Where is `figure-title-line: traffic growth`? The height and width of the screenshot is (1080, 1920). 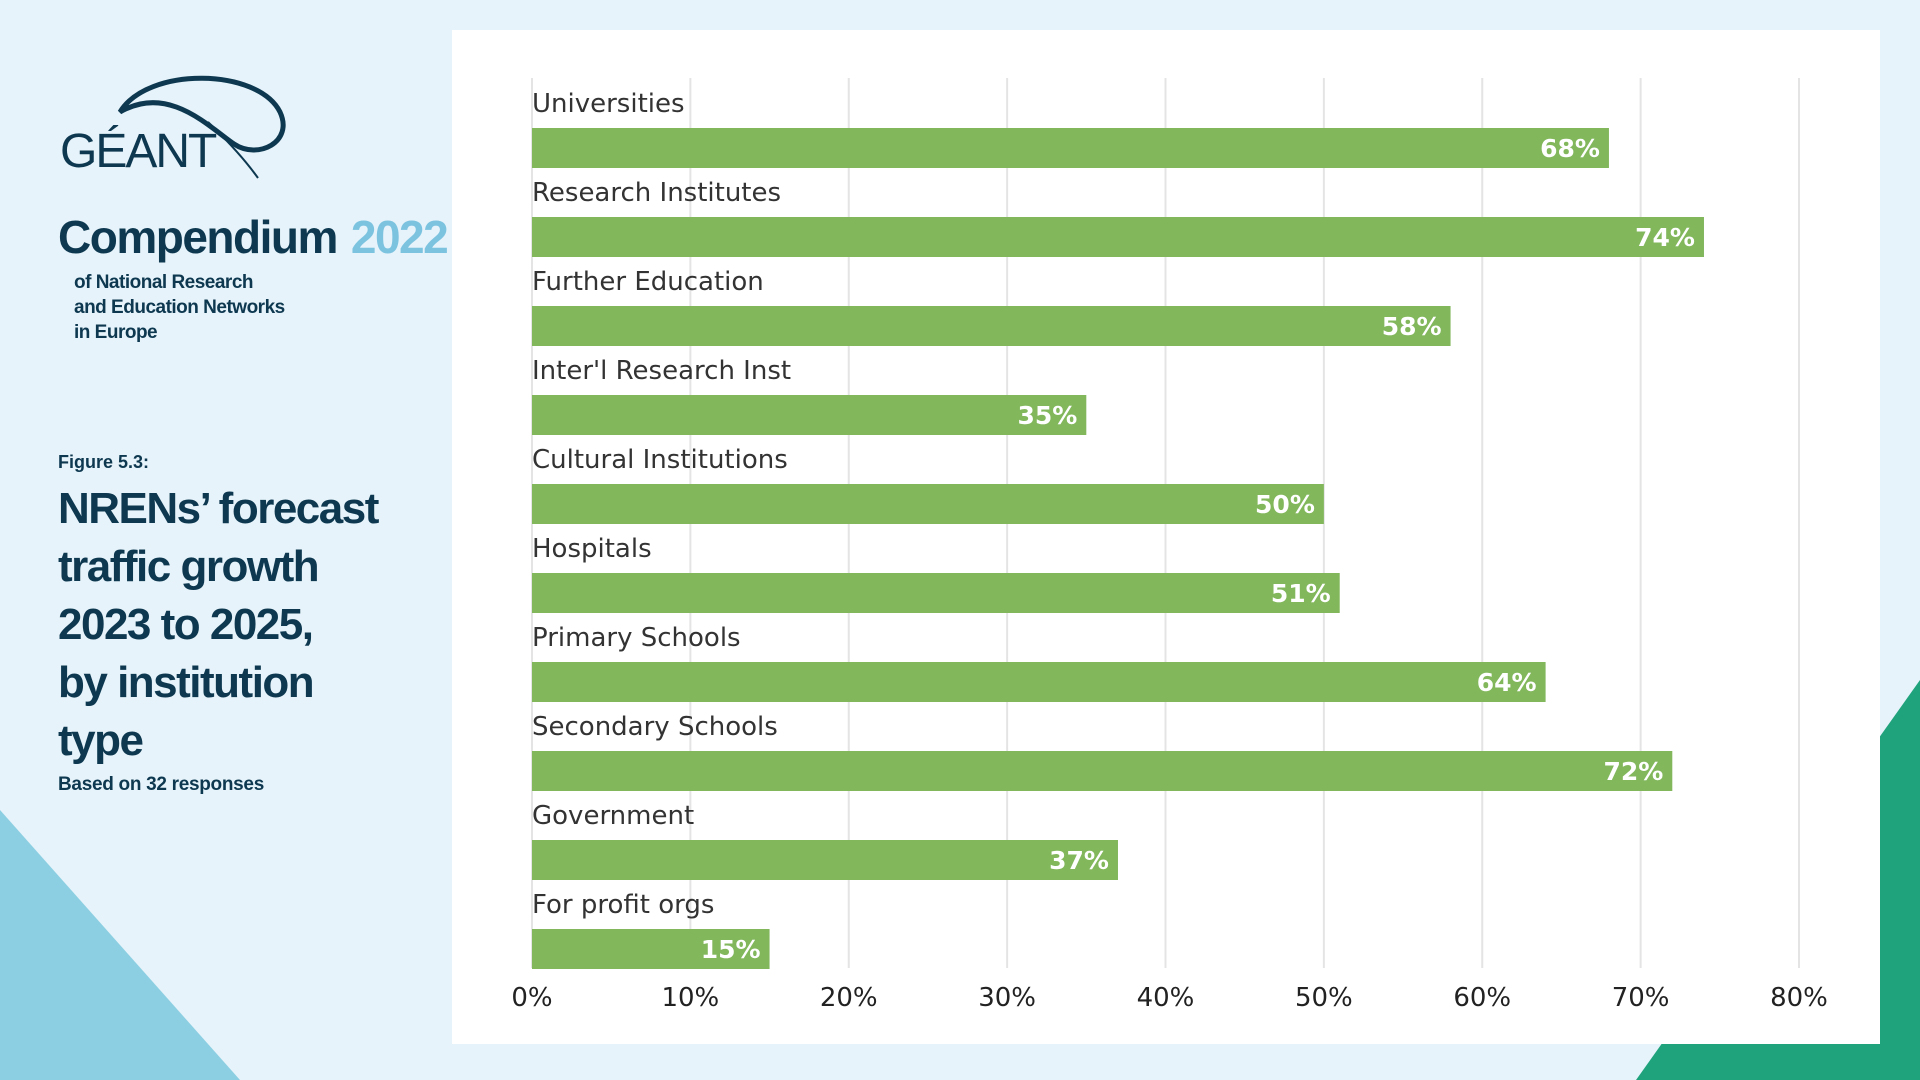
figure-title-line: traffic growth is located at coordinates (189, 566).